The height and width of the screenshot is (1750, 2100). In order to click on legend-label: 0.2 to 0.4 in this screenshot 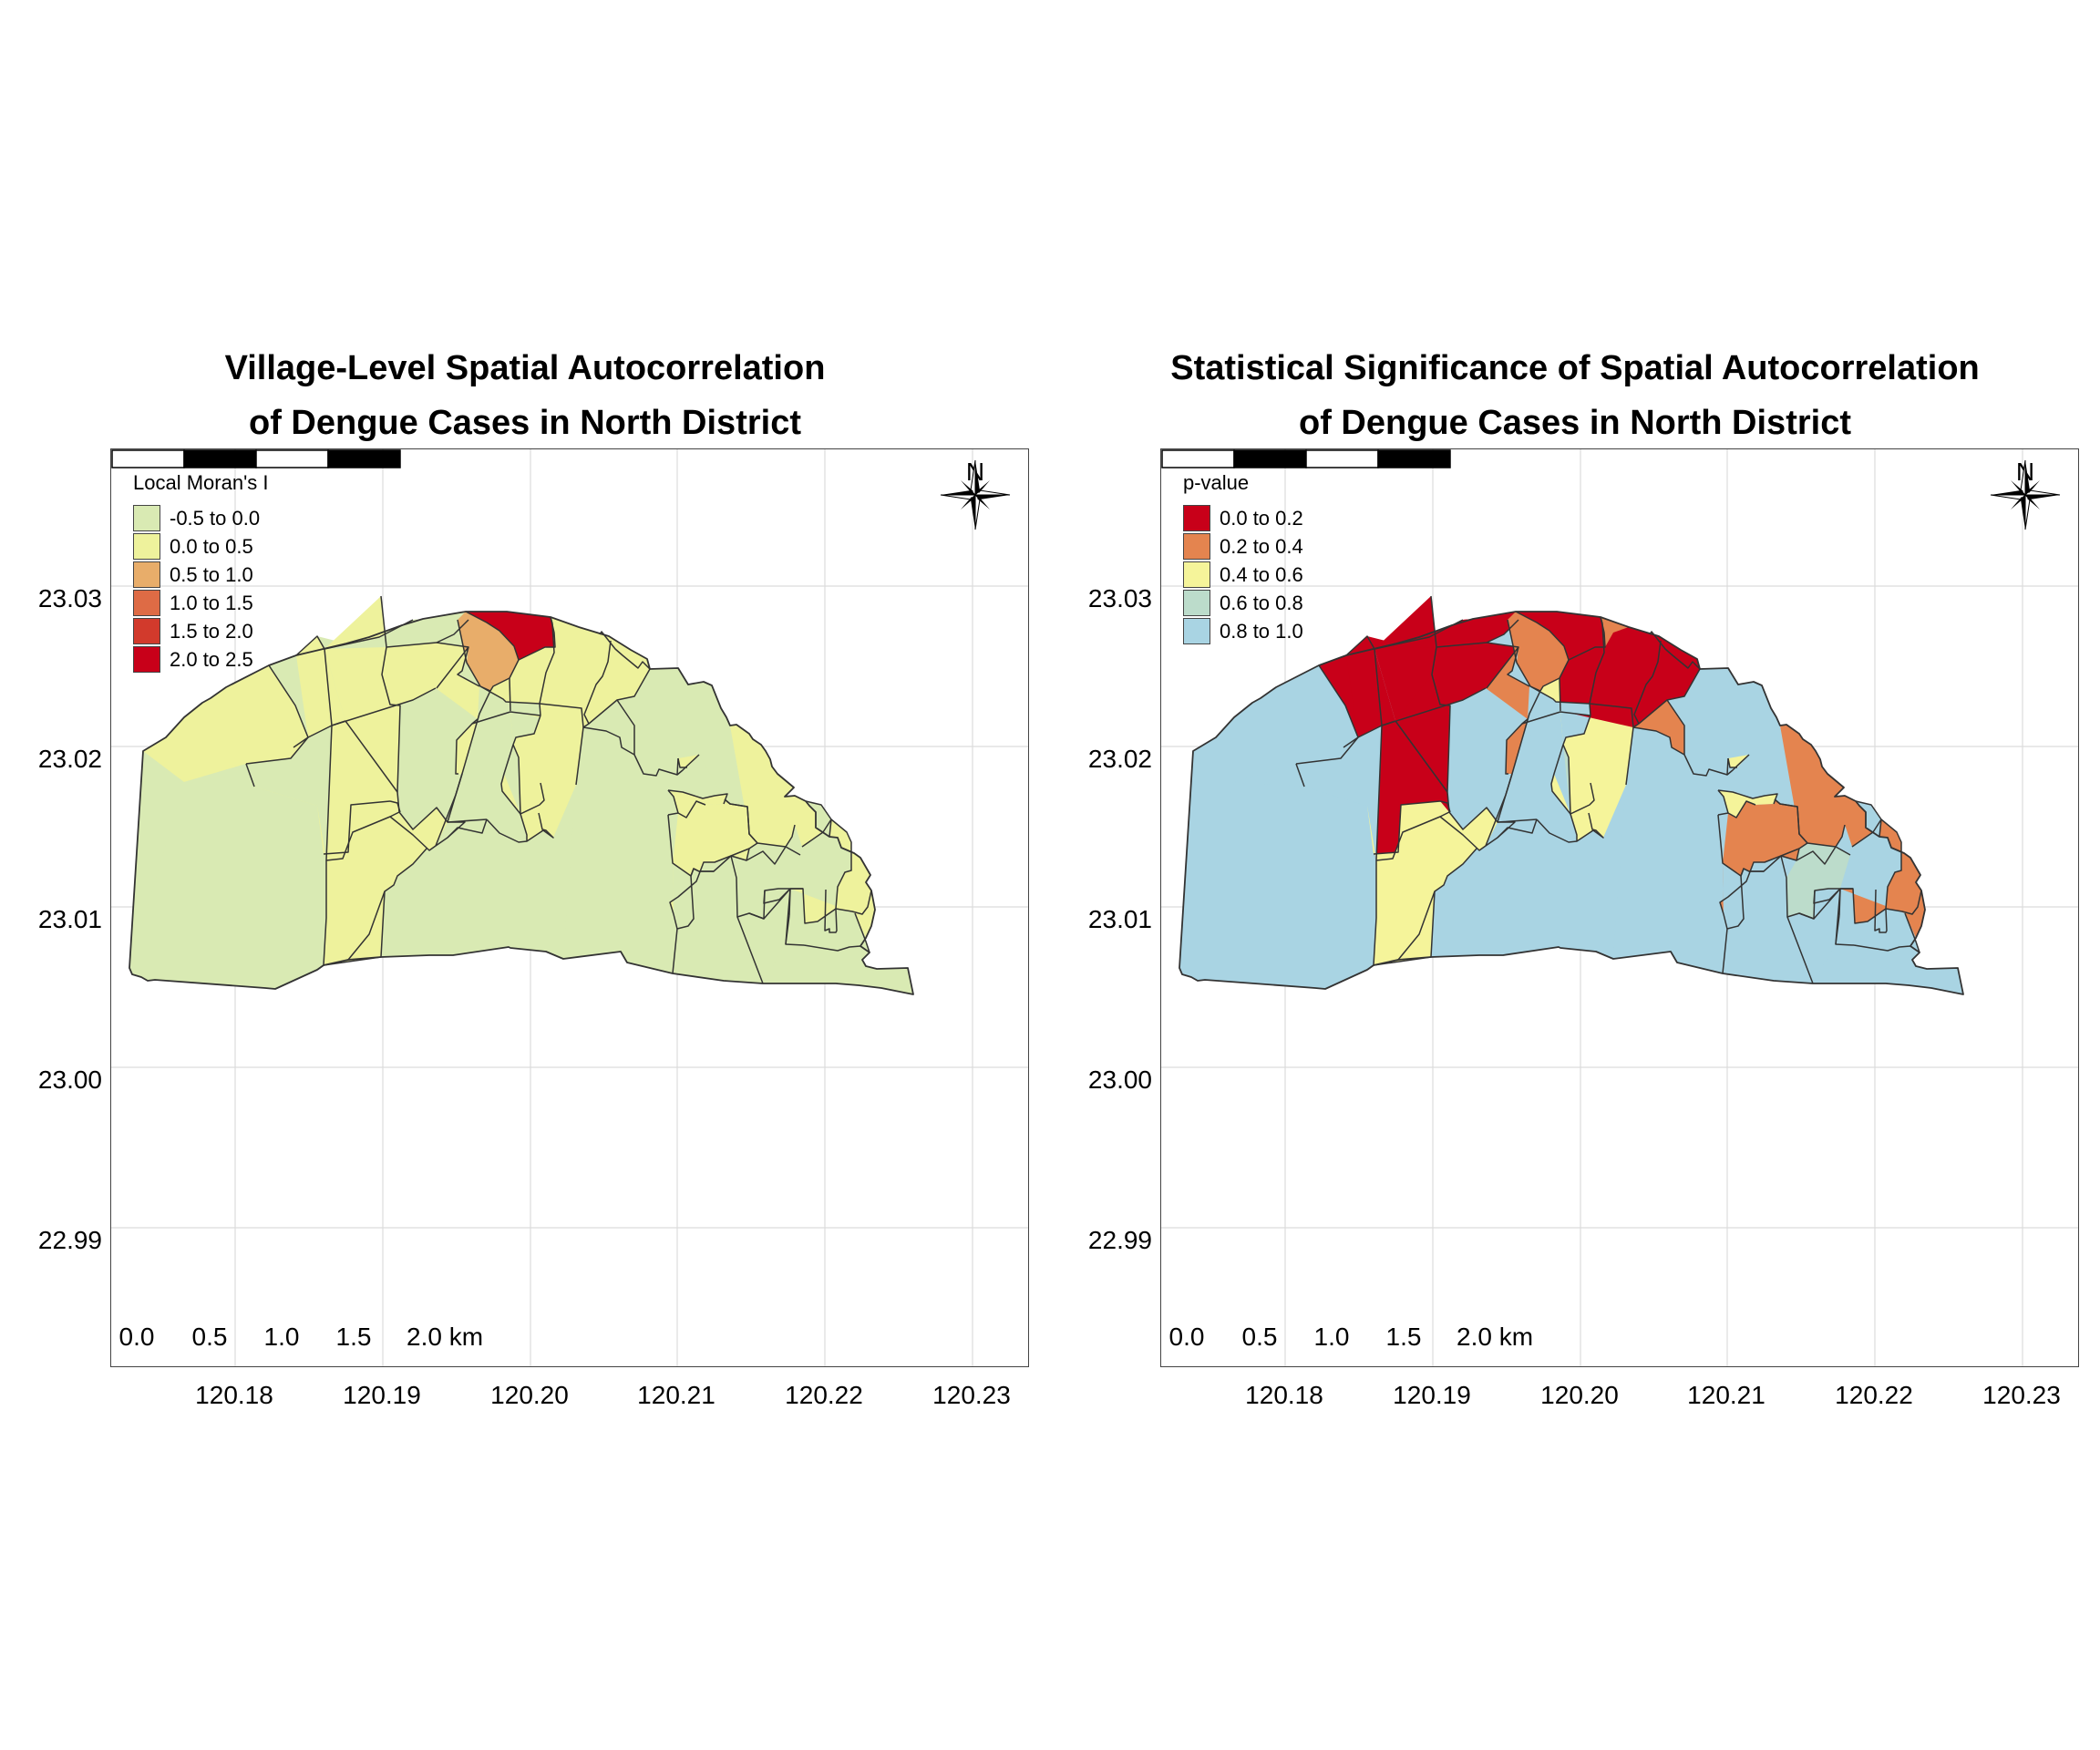, I will do `click(1262, 546)`.